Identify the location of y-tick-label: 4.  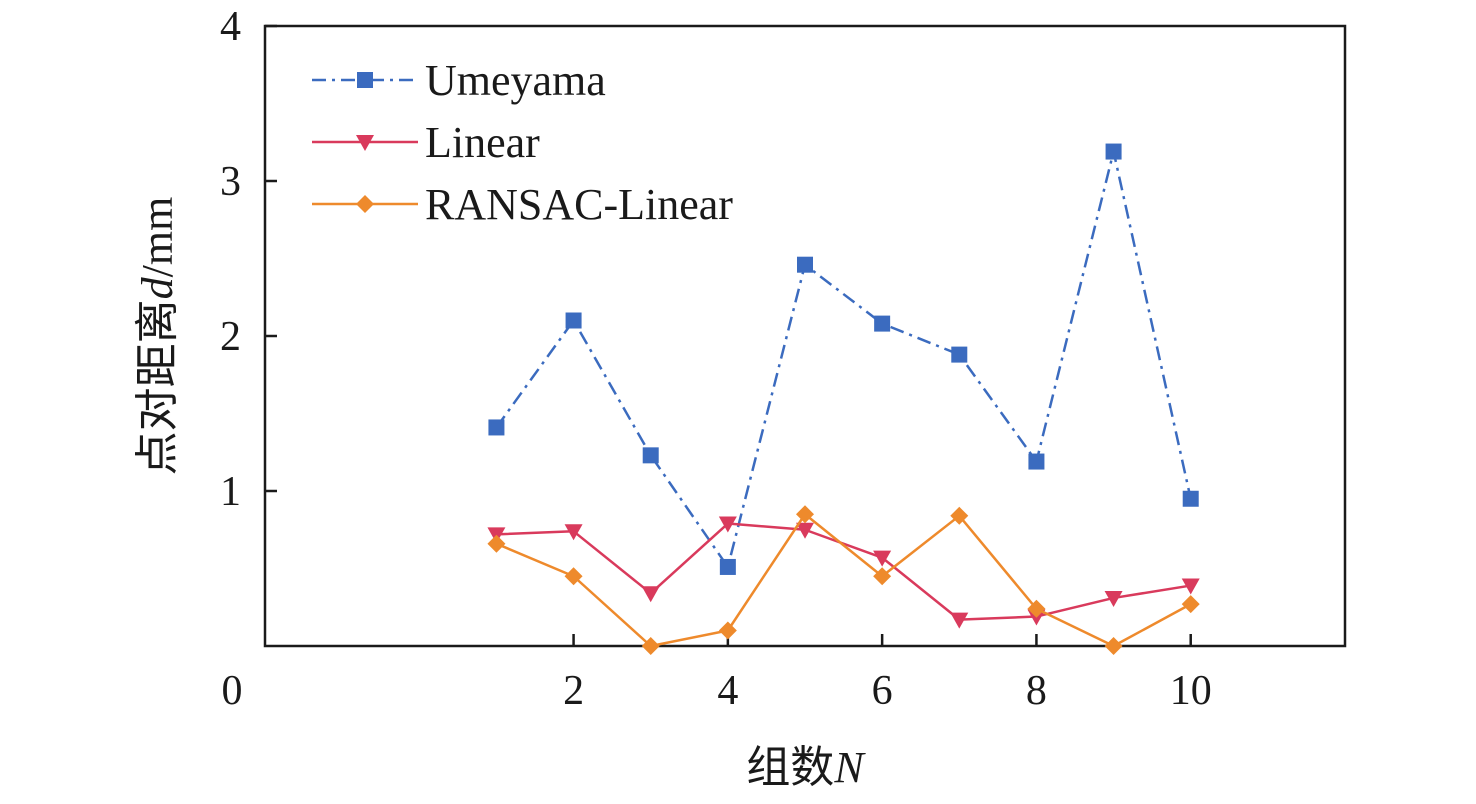
(230, 27).